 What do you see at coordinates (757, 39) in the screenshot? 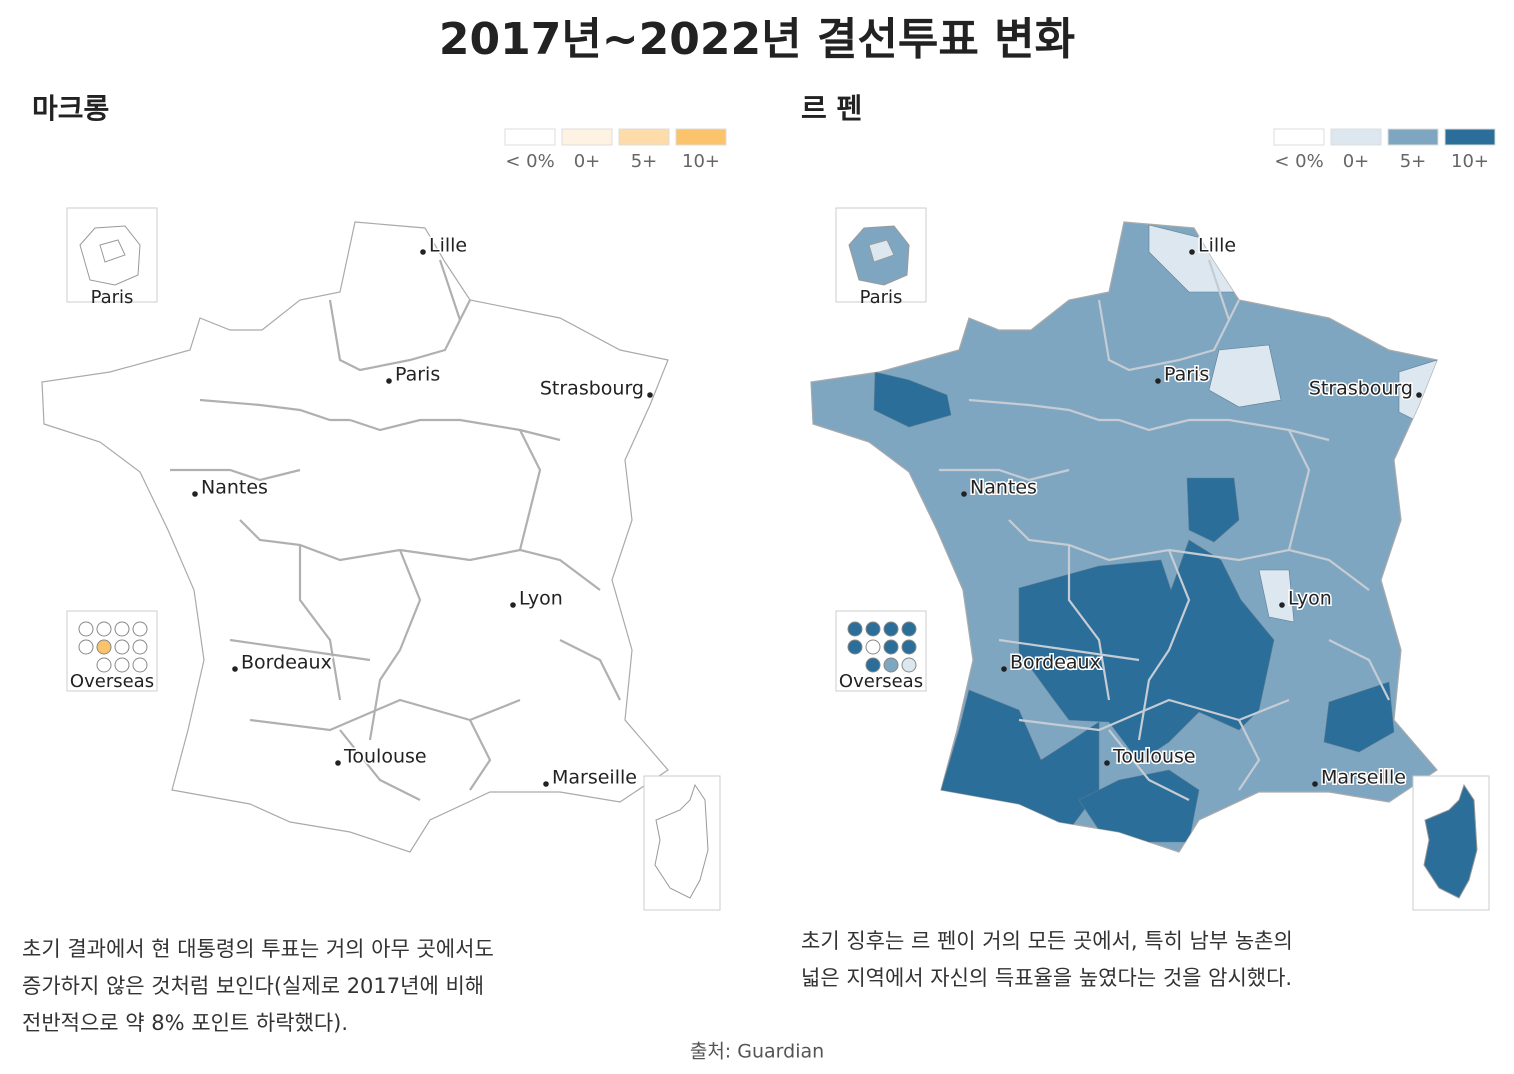
I see `title: 2017년~2022년 결선투표 변화` at bounding box center [757, 39].